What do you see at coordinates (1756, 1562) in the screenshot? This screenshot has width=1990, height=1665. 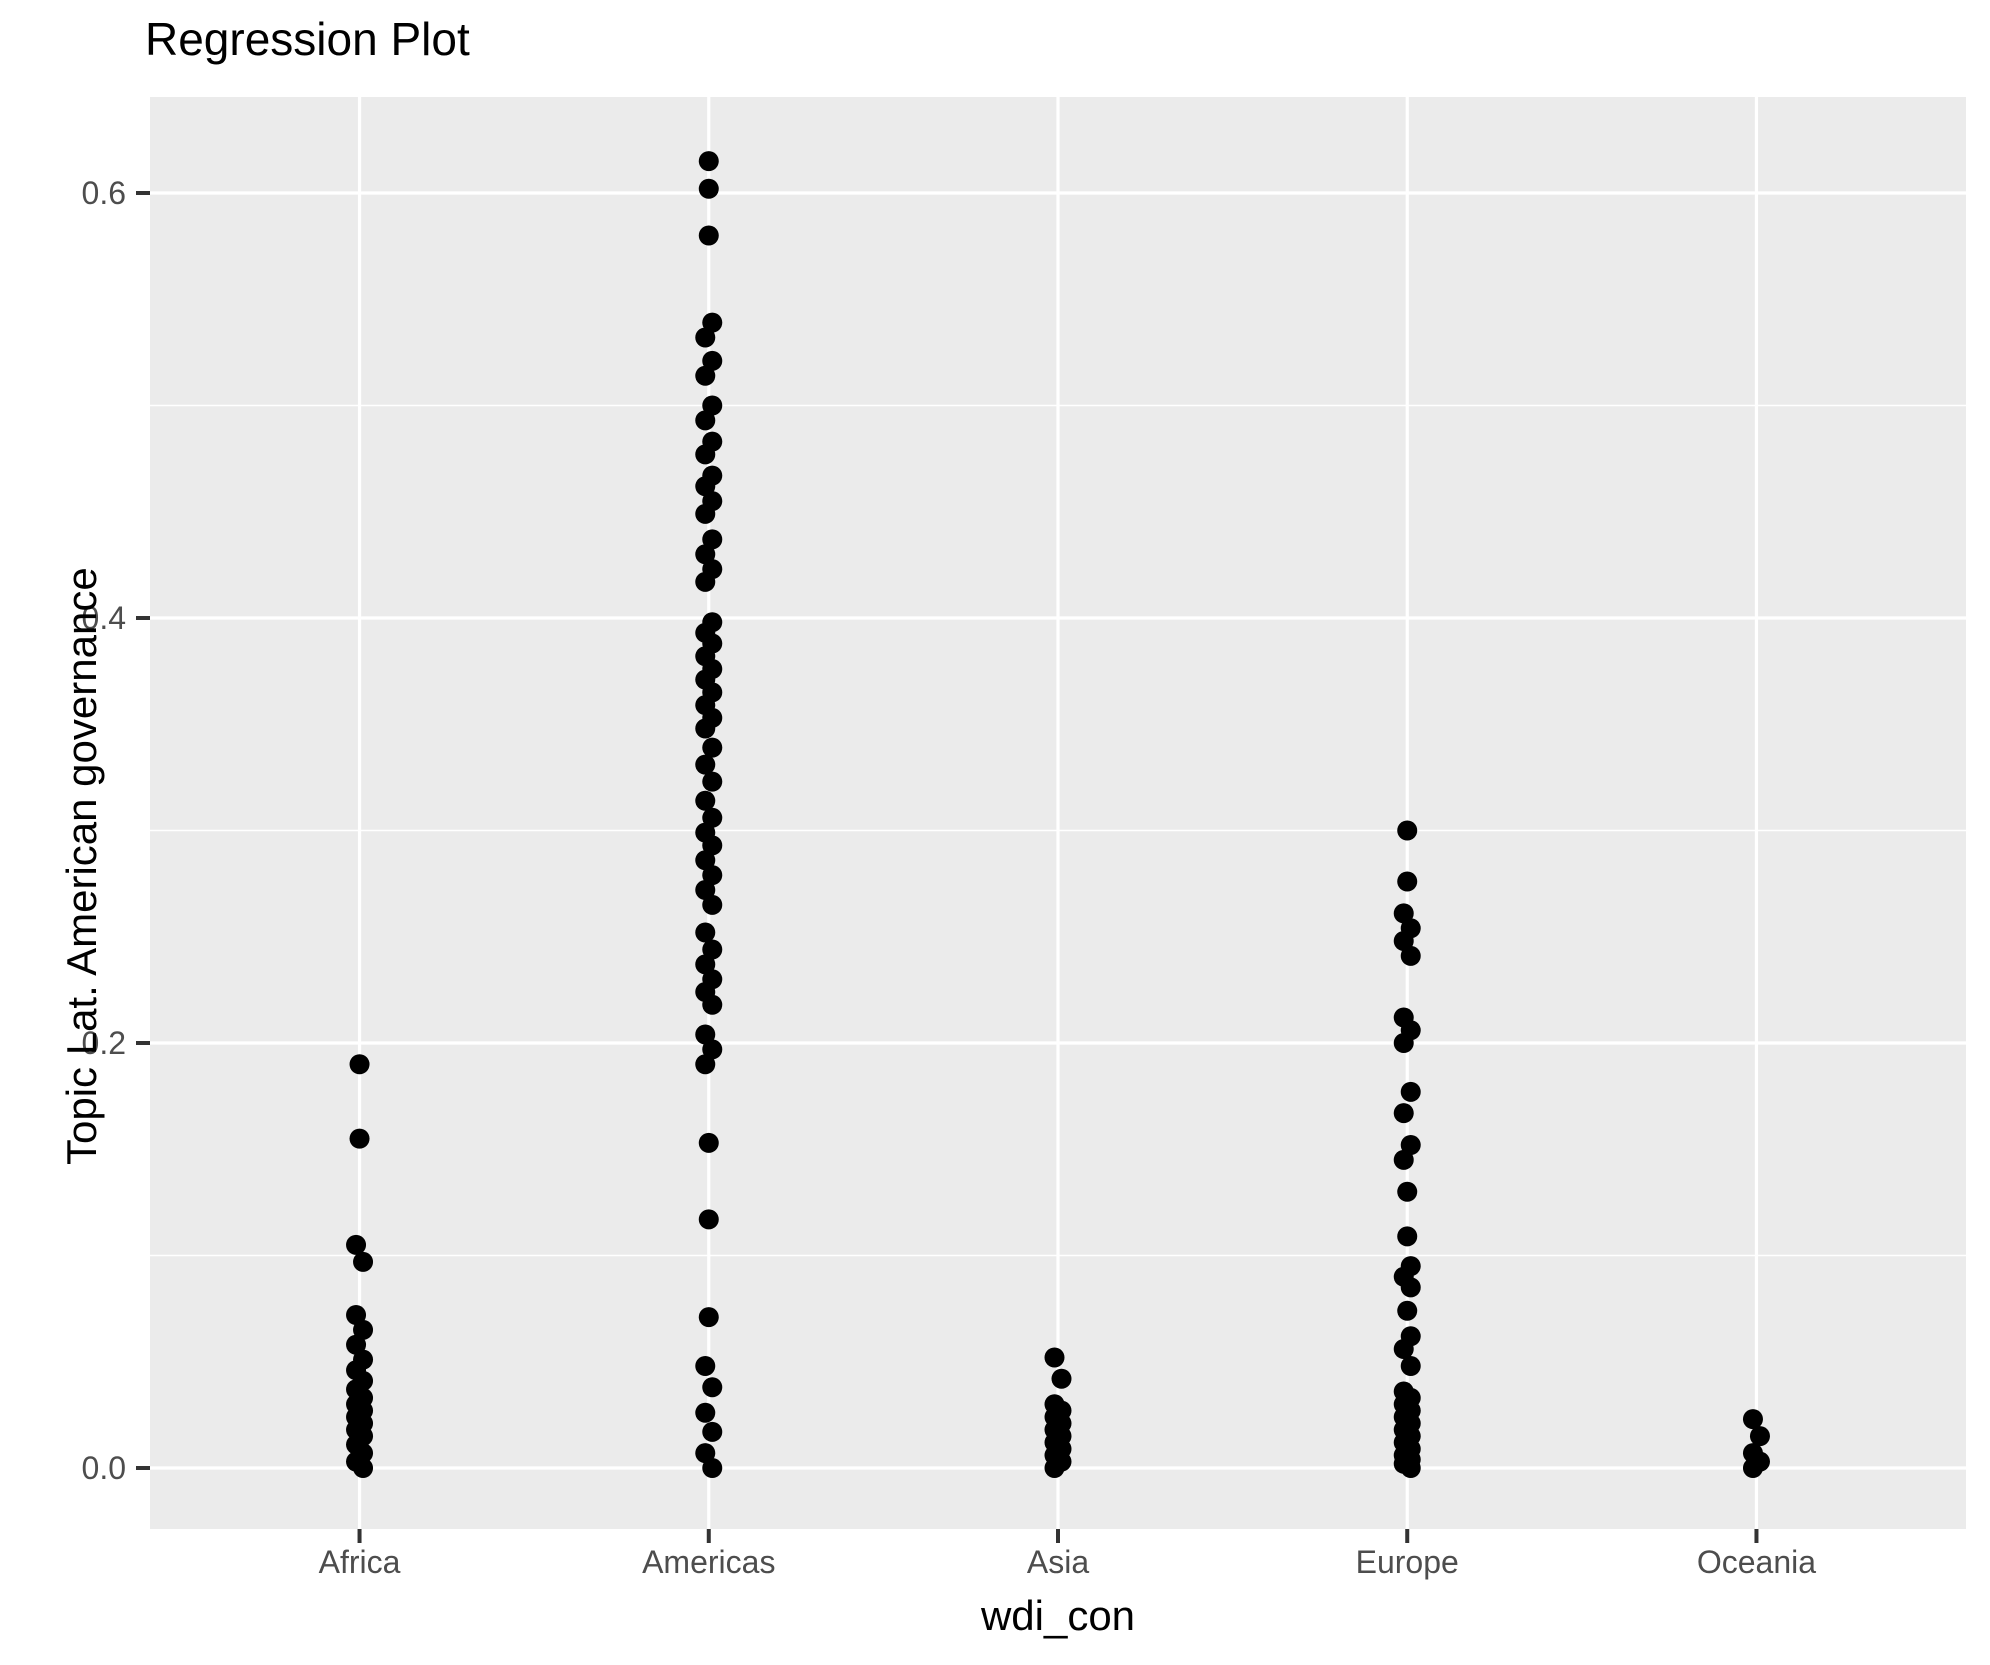 I see `x-tick-label: Oceania` at bounding box center [1756, 1562].